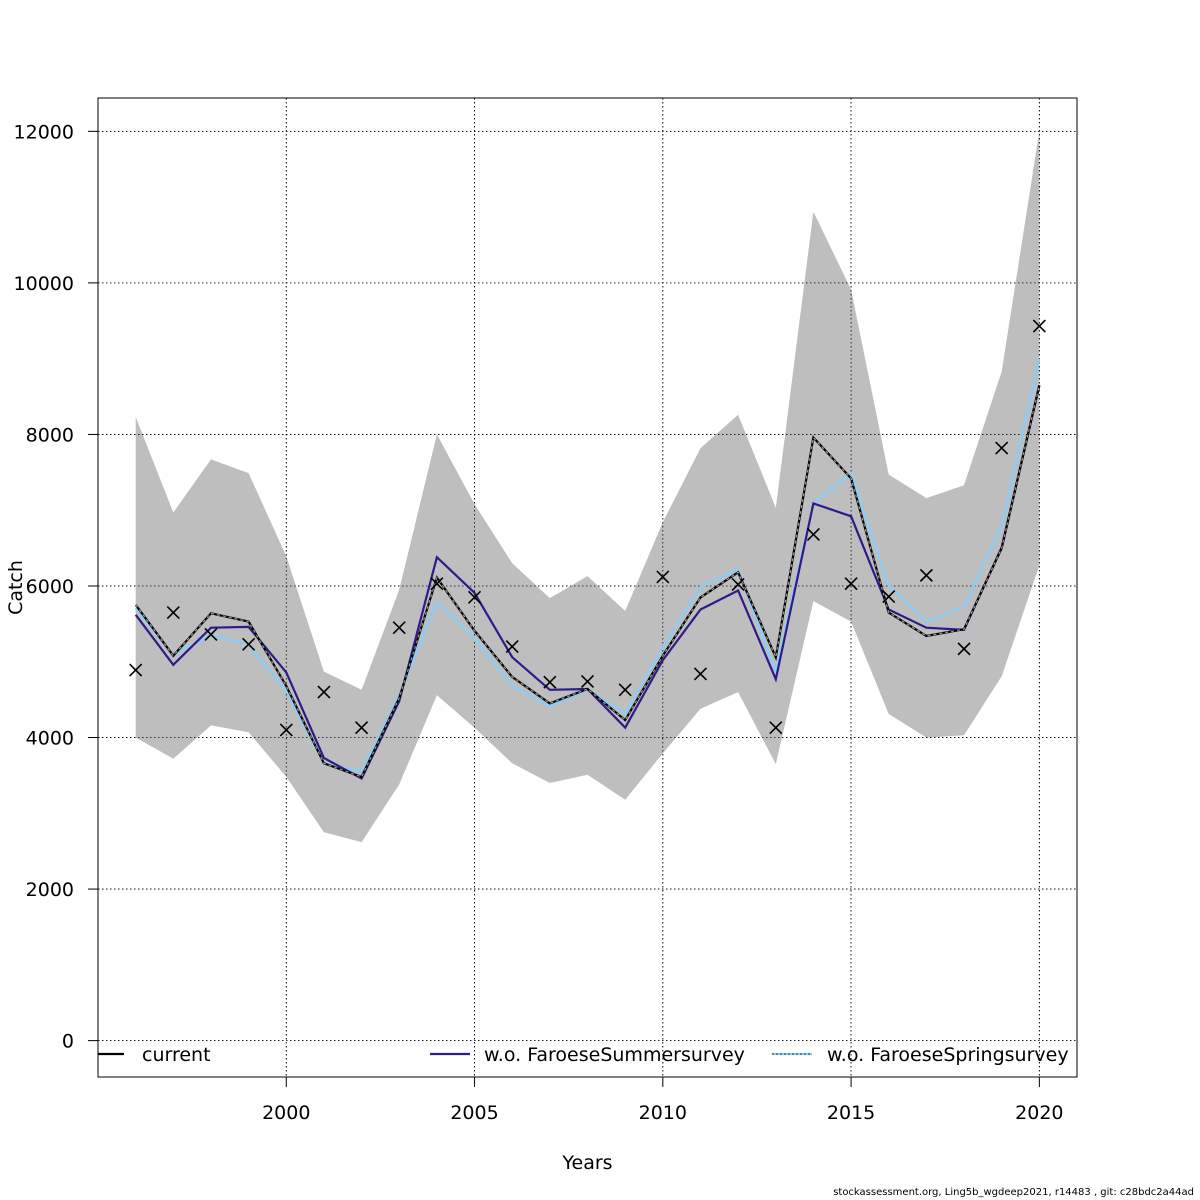 The width and height of the screenshot is (1200, 1200). I want to click on x-tick-label: 2020, so click(1039, 1113).